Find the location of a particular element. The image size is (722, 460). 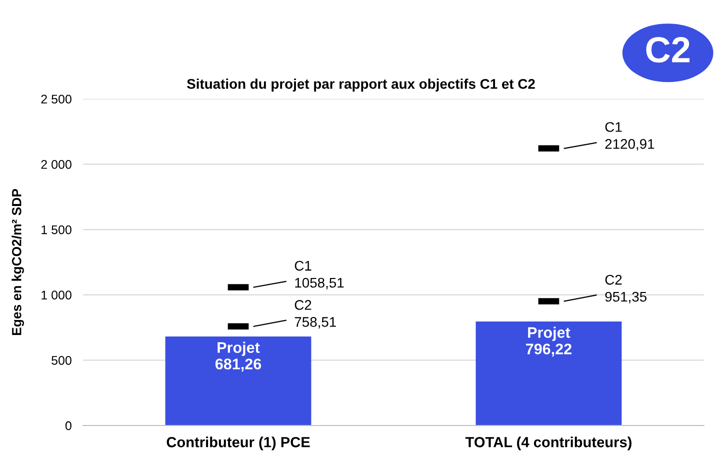

x-tick-label: TOTAL (4 contributeurs) is located at coordinates (548, 443).